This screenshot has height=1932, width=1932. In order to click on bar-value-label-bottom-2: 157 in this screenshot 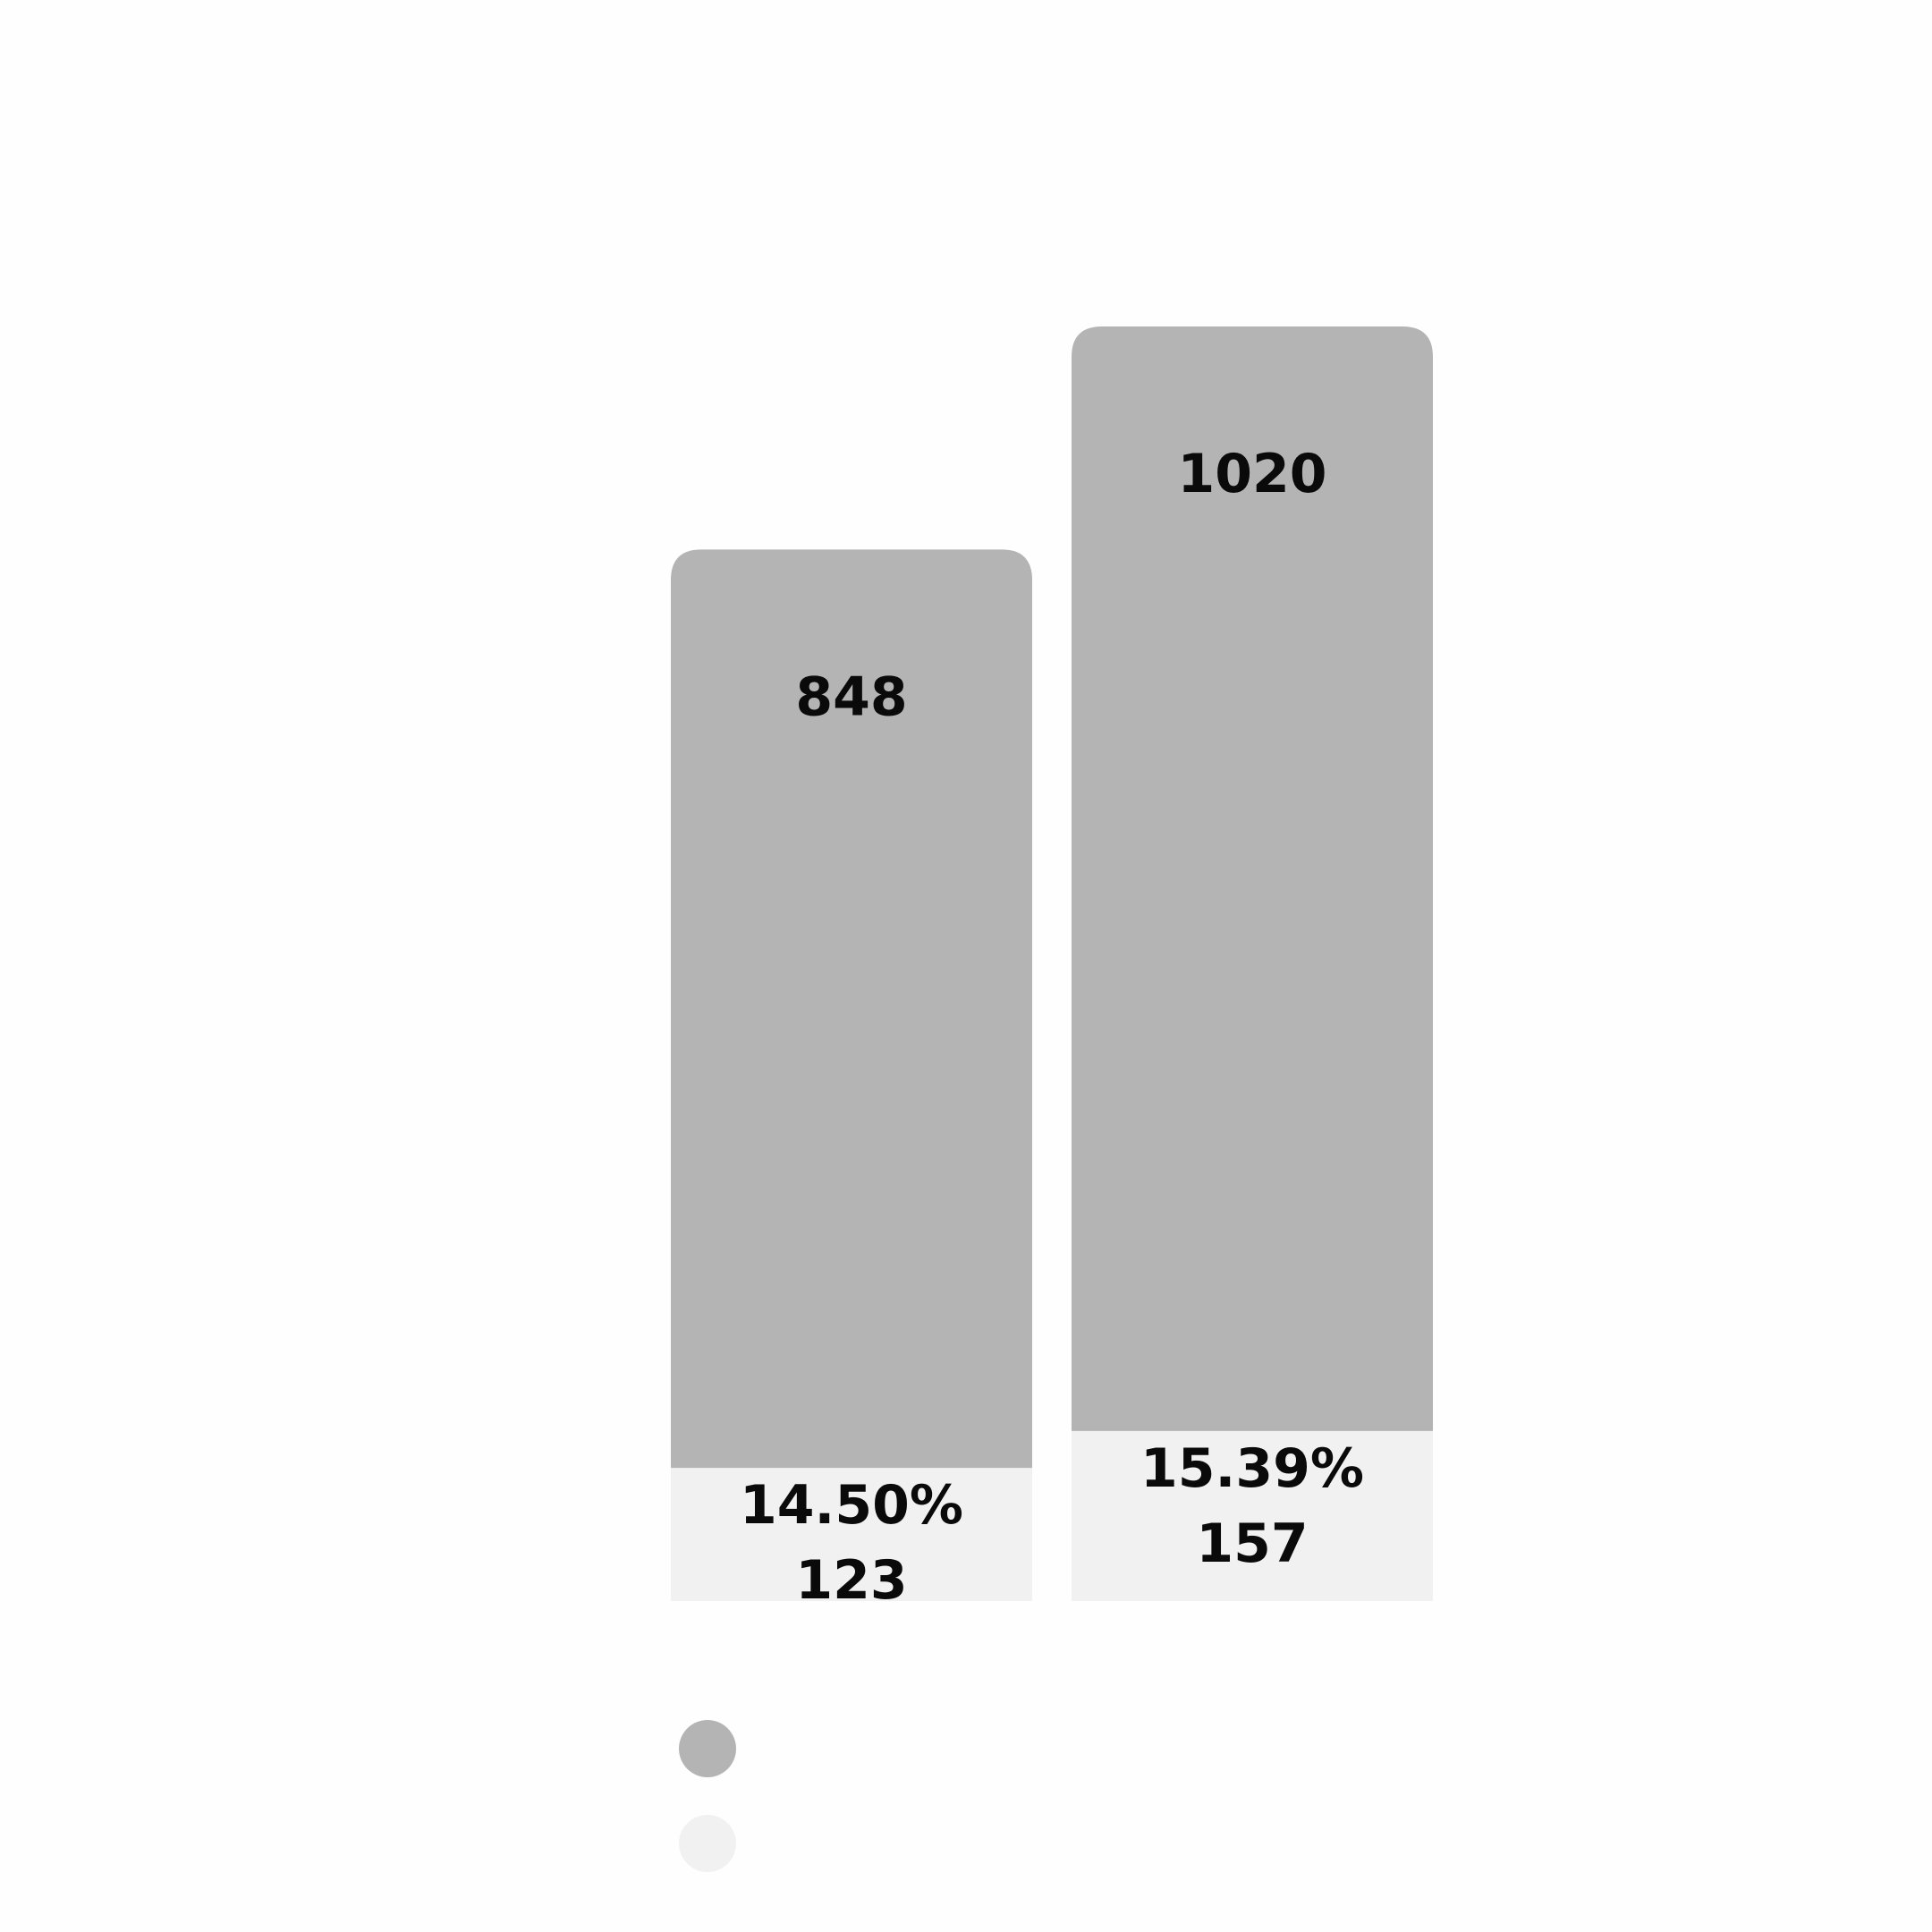, I will do `click(1252, 1544)`.